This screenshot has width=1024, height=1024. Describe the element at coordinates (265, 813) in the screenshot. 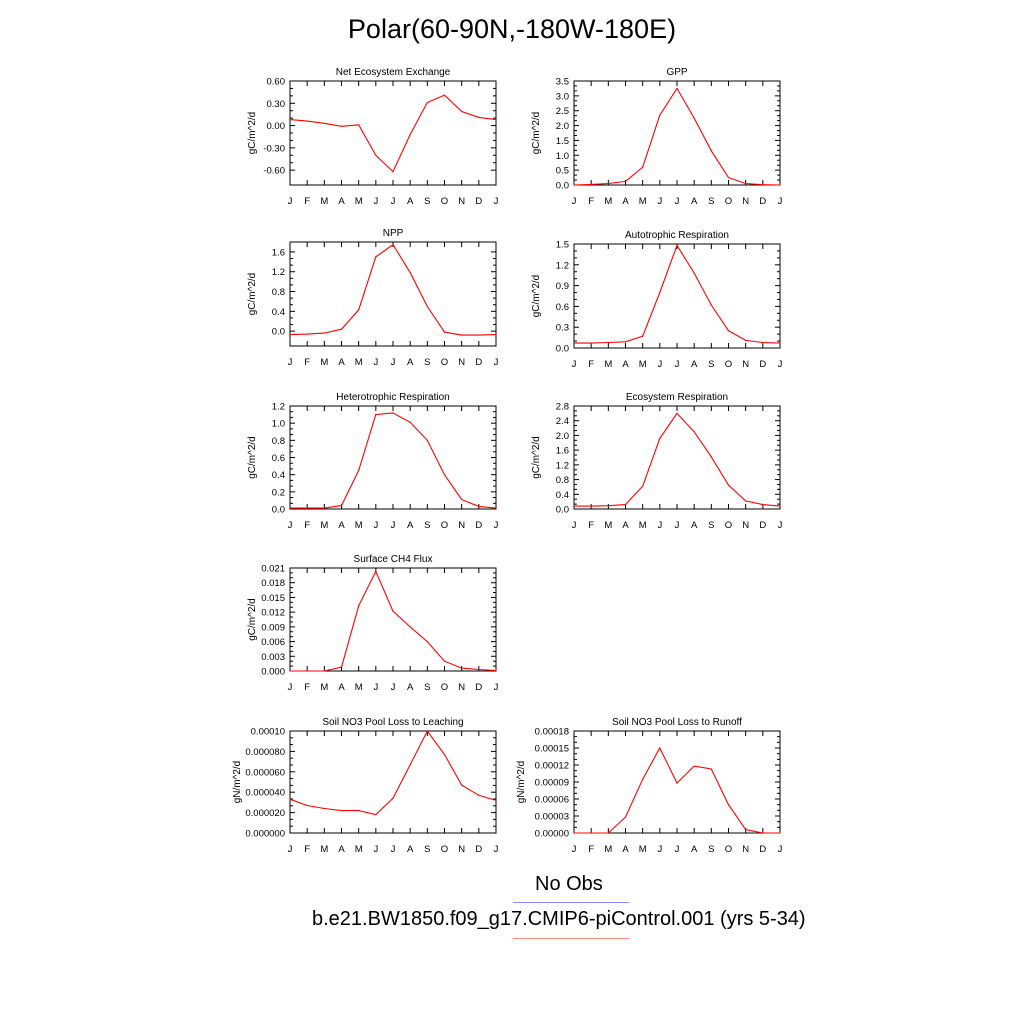

I see `y-tick-label: 0.000020` at that location.